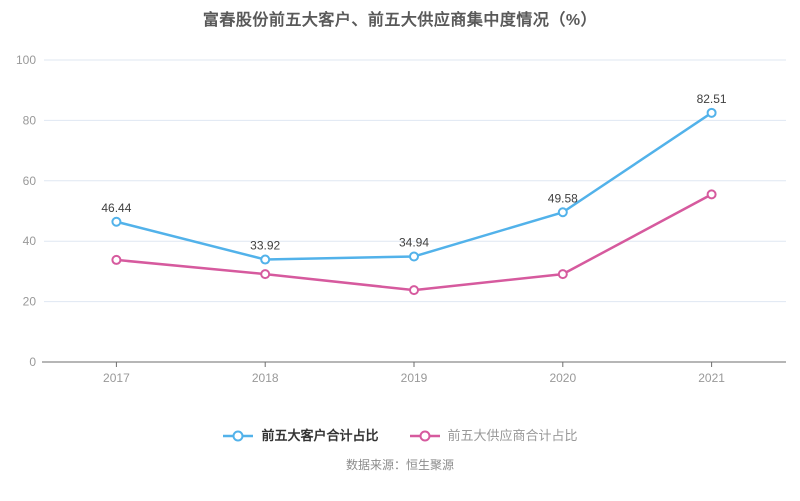  I want to click on x-axis-label: 2019, so click(414, 378).